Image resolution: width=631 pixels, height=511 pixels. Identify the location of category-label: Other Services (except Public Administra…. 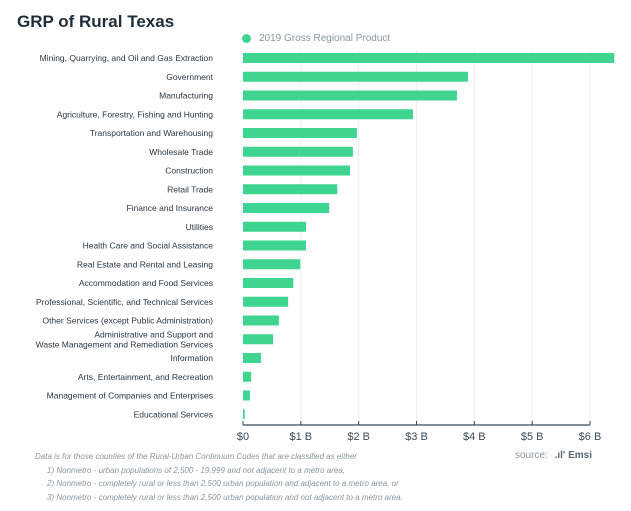
(127, 321).